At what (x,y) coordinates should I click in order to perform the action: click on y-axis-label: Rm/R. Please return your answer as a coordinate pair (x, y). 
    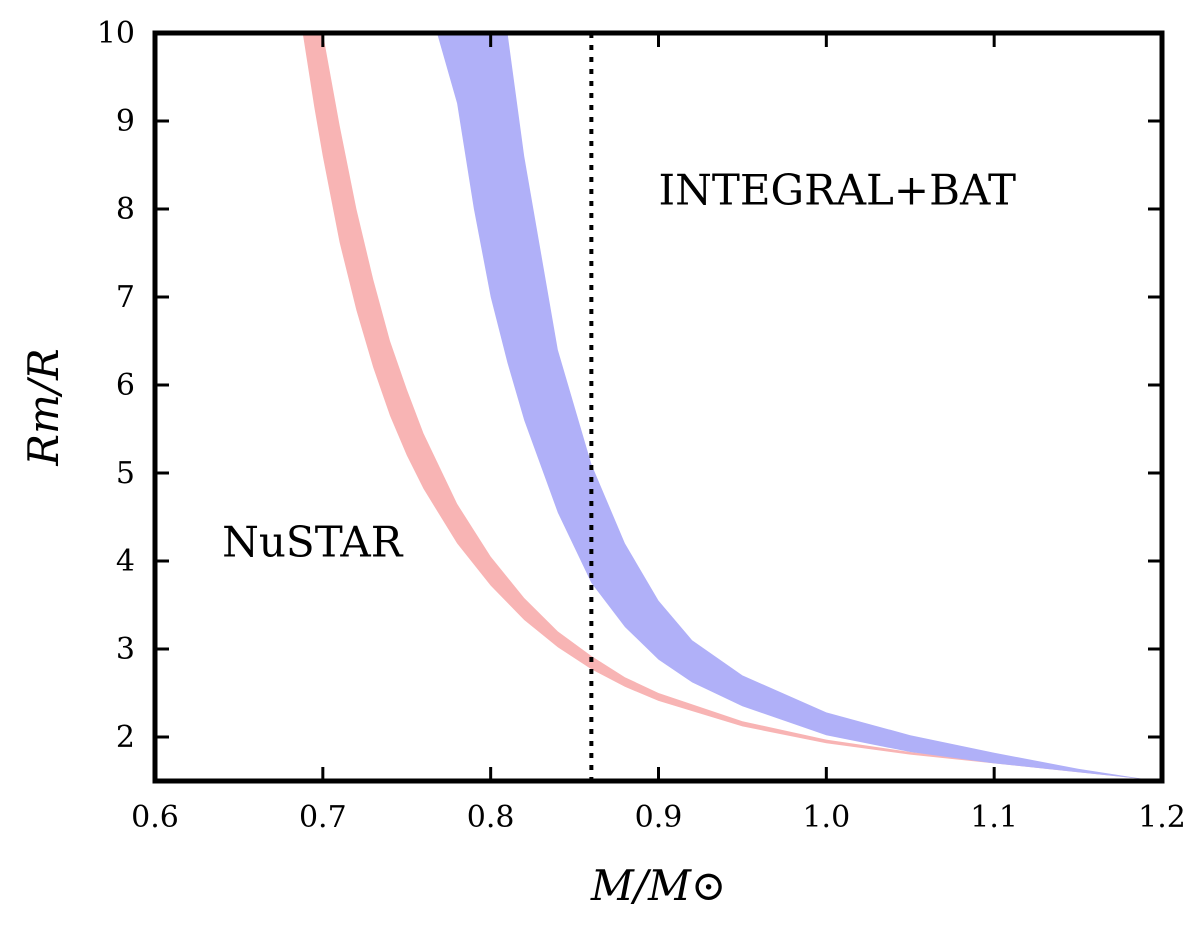
    Looking at the image, I should click on (43, 407).